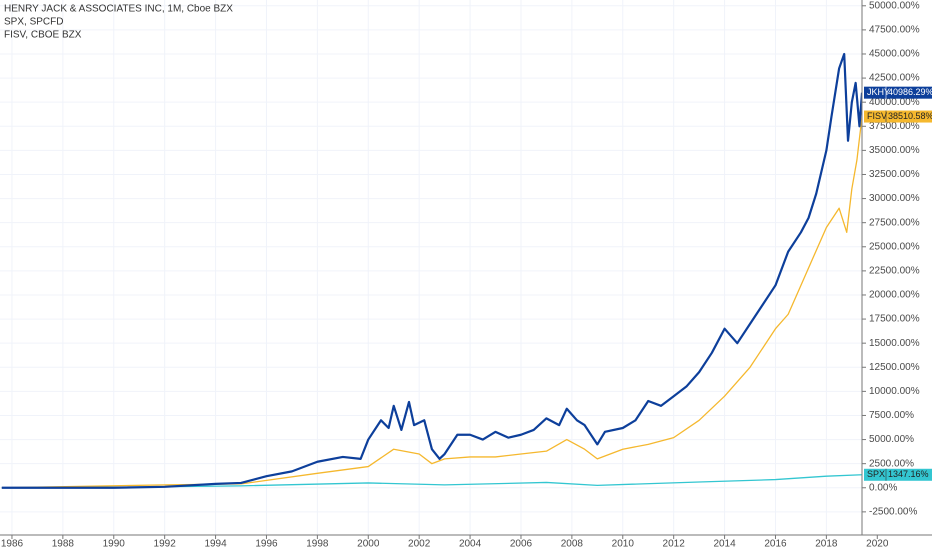 The width and height of the screenshot is (932, 550). What do you see at coordinates (894, 30) in the screenshot?
I see `y-tick-label: 47500.00%` at bounding box center [894, 30].